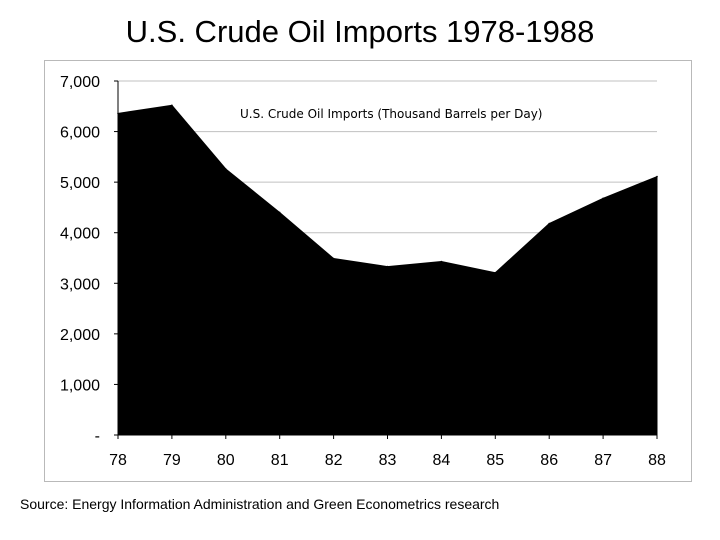 This screenshot has height=540, width=720. What do you see at coordinates (118, 460) in the screenshot?
I see `x-tick-label: 78` at bounding box center [118, 460].